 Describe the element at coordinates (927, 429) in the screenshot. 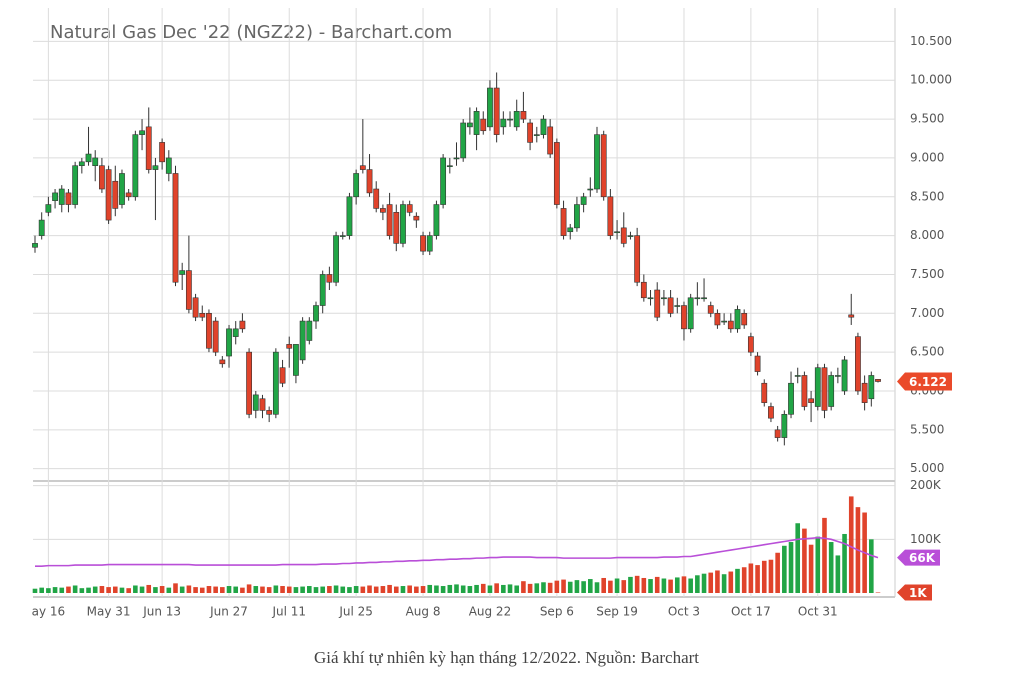

I see `y-tick-label: 5.500` at that location.